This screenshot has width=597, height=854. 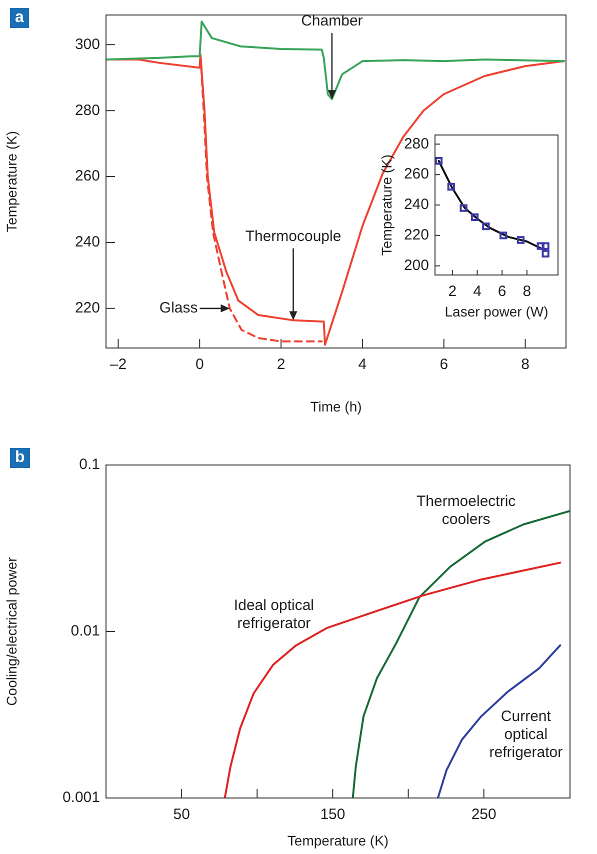 I want to click on x-axis-title: Time (h), so click(x=336, y=406).